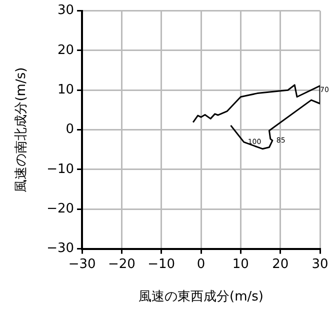 This screenshot has width=332, height=319. Describe the element at coordinates (82, 264) in the screenshot. I see `x-tick-label: −30` at that location.